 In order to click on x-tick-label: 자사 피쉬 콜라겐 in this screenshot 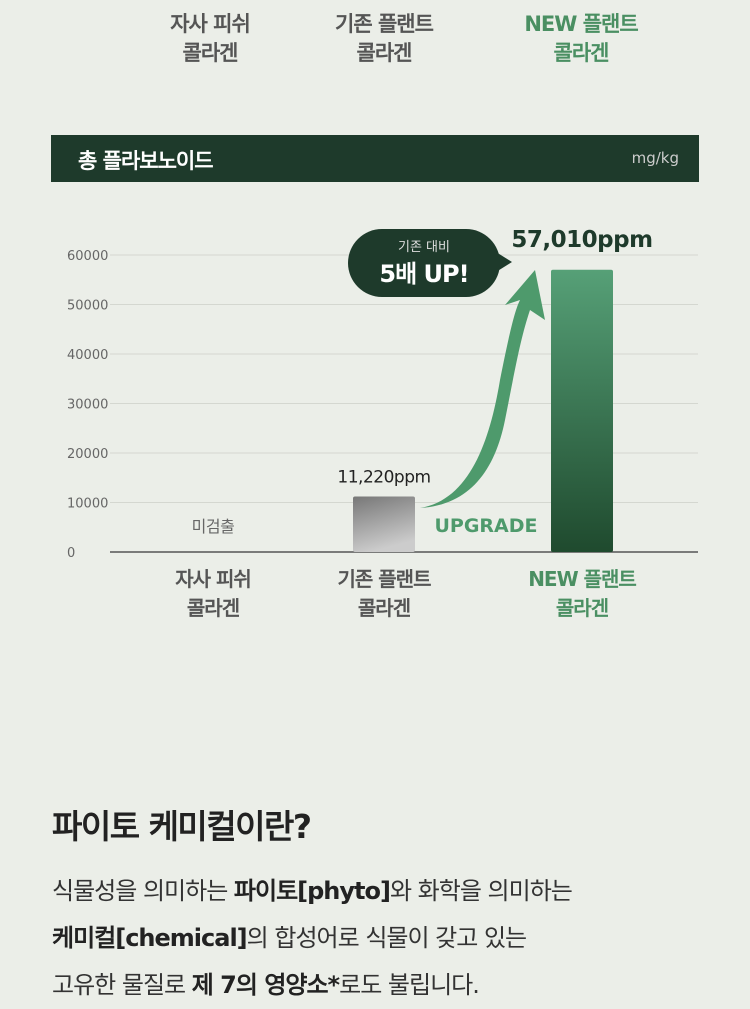, I will do `click(213, 593)`.